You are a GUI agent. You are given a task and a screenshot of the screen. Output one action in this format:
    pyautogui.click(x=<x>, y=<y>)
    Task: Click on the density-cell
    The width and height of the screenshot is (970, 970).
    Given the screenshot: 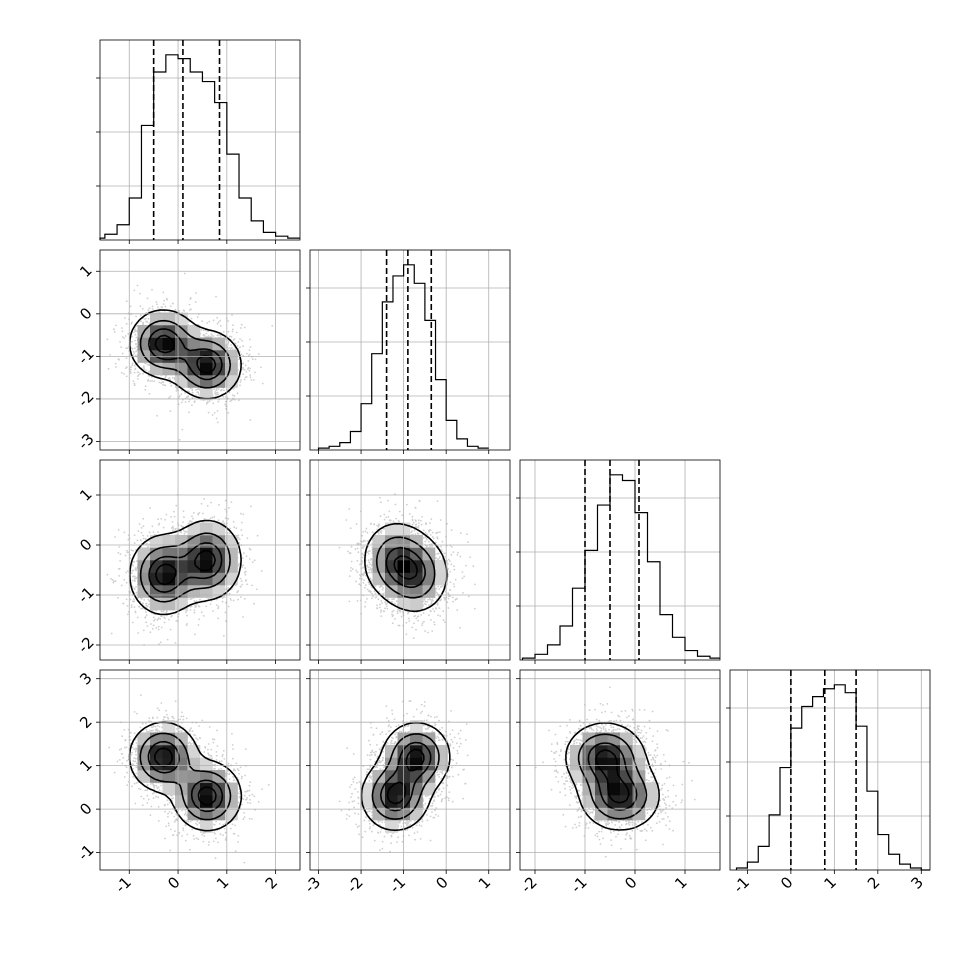 What is the action you would take?
    pyautogui.click(x=156, y=344)
    